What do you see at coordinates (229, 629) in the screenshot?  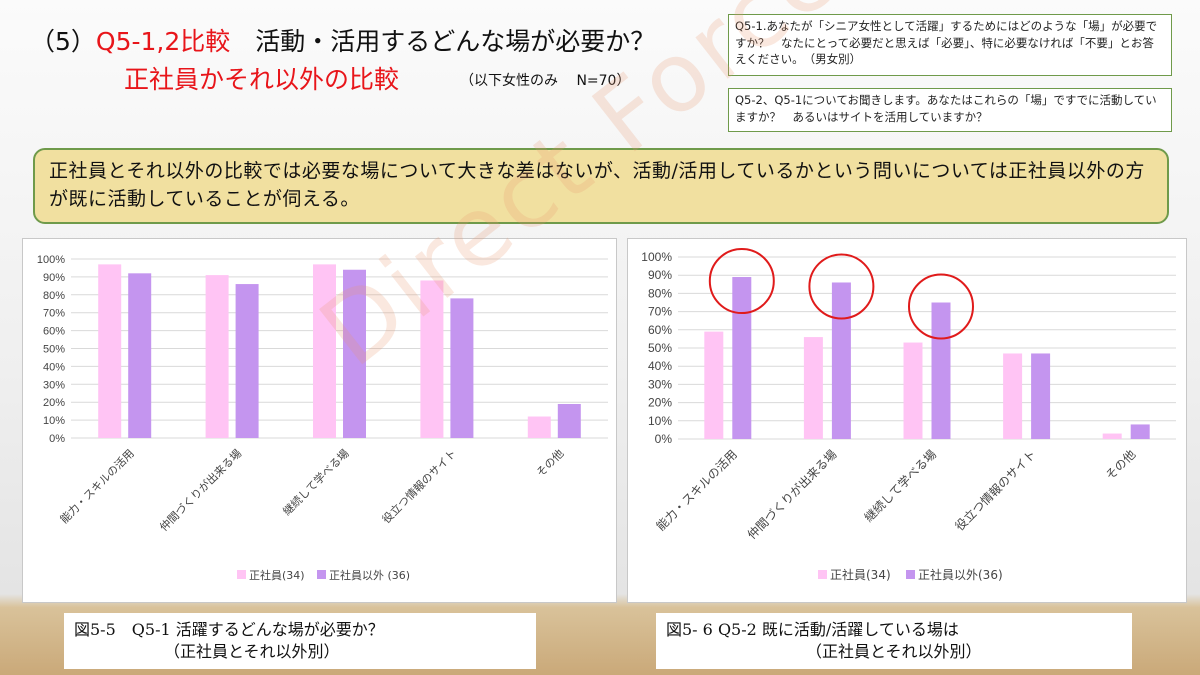 I see `caption-line1: 図5-5 Q5-1 活躍するどんな場が必要か？` at bounding box center [229, 629].